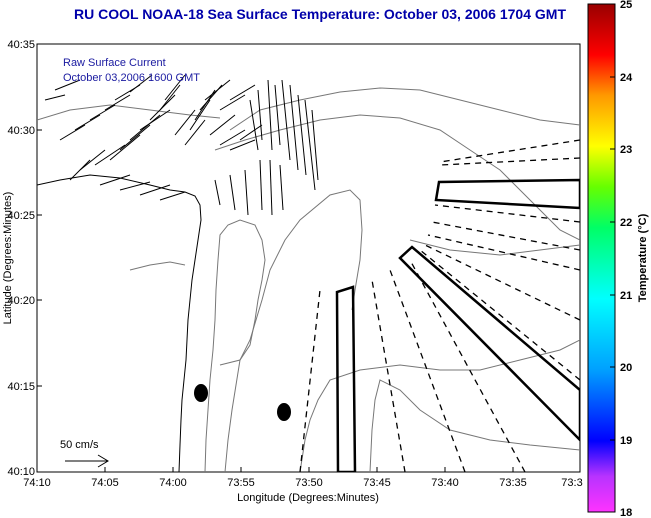  I want to click on coastline, so click(119, 323).